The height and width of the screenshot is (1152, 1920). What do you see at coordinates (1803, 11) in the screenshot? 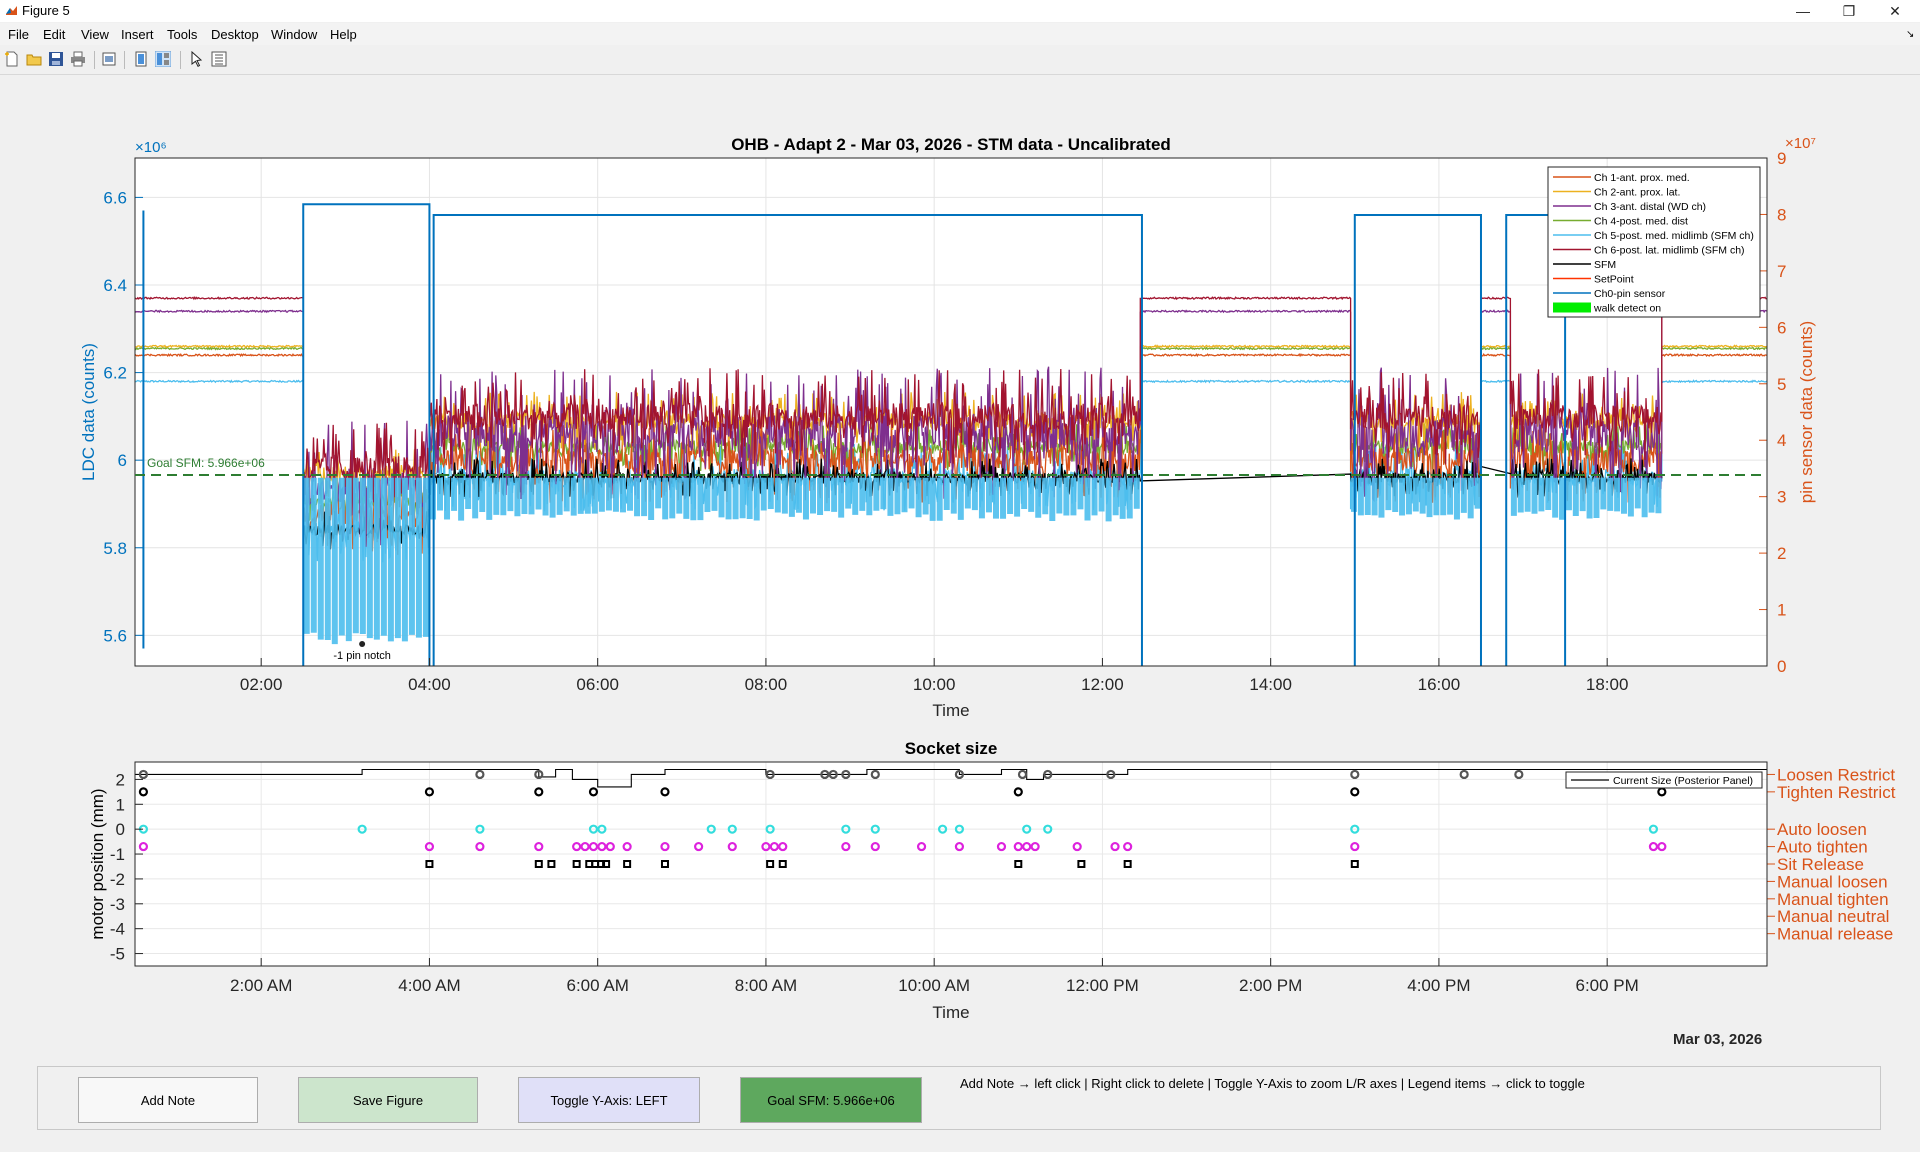
I see `minimize-button: —` at bounding box center [1803, 11].